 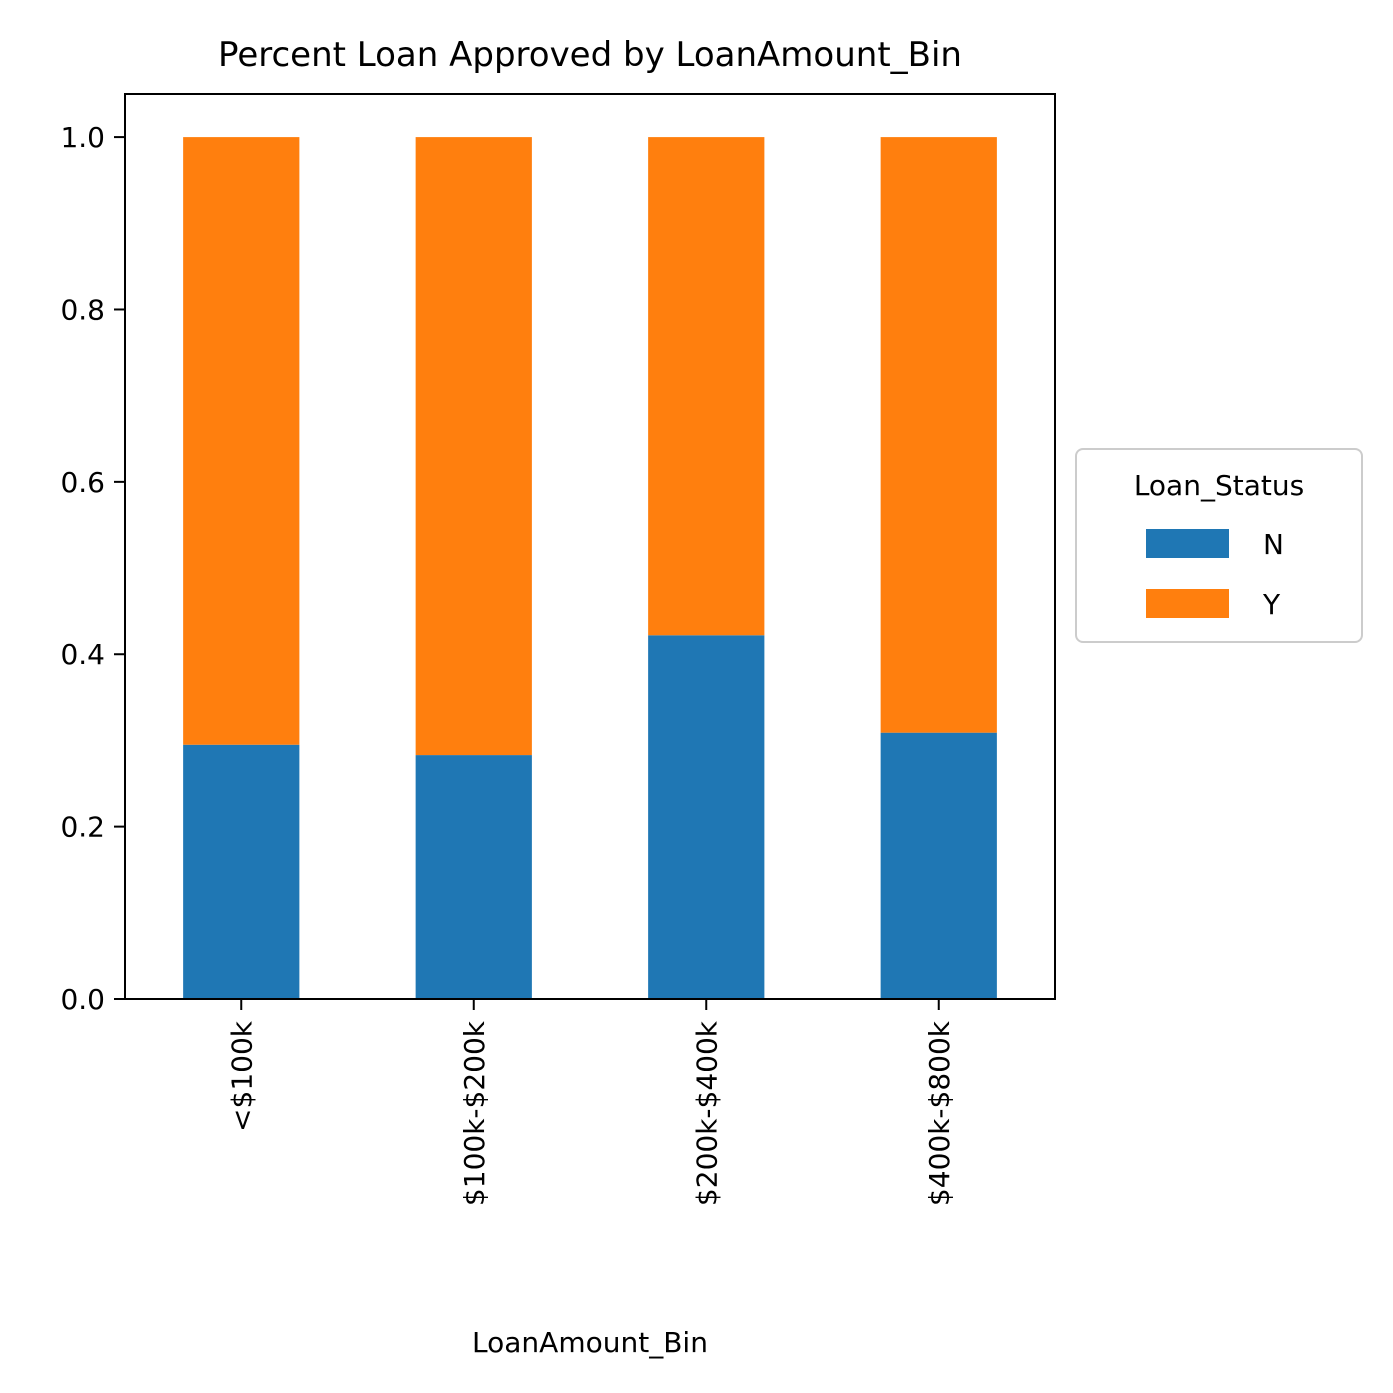 I want to click on x-tick-label: $400k-$800k, so click(x=939, y=1113).